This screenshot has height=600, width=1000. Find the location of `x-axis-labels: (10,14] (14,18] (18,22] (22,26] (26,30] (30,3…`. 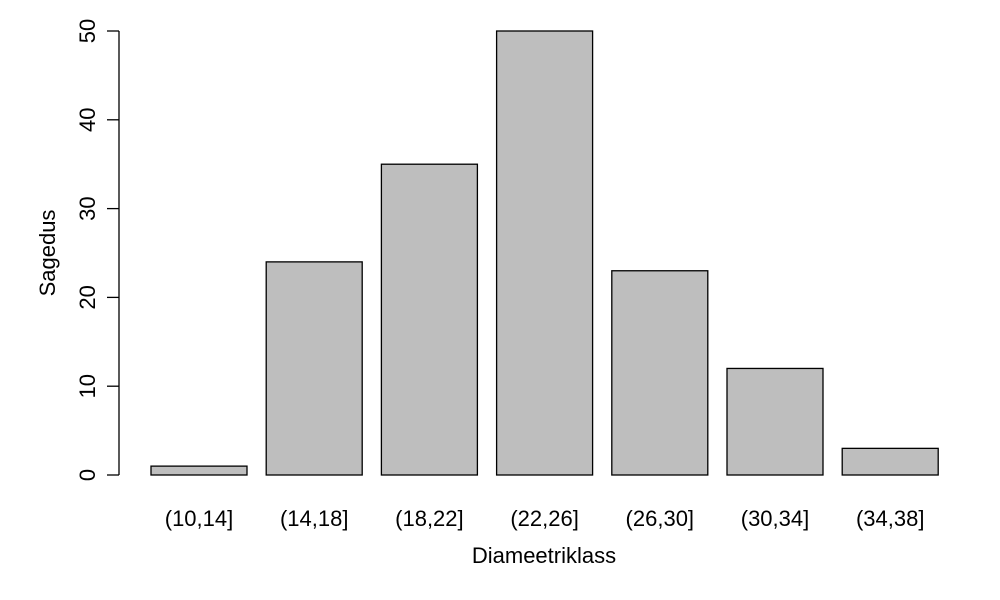

x-axis-labels: (10,14] (14,18] (18,22] (22,26] (26,30] (30,3… is located at coordinates (545, 518).